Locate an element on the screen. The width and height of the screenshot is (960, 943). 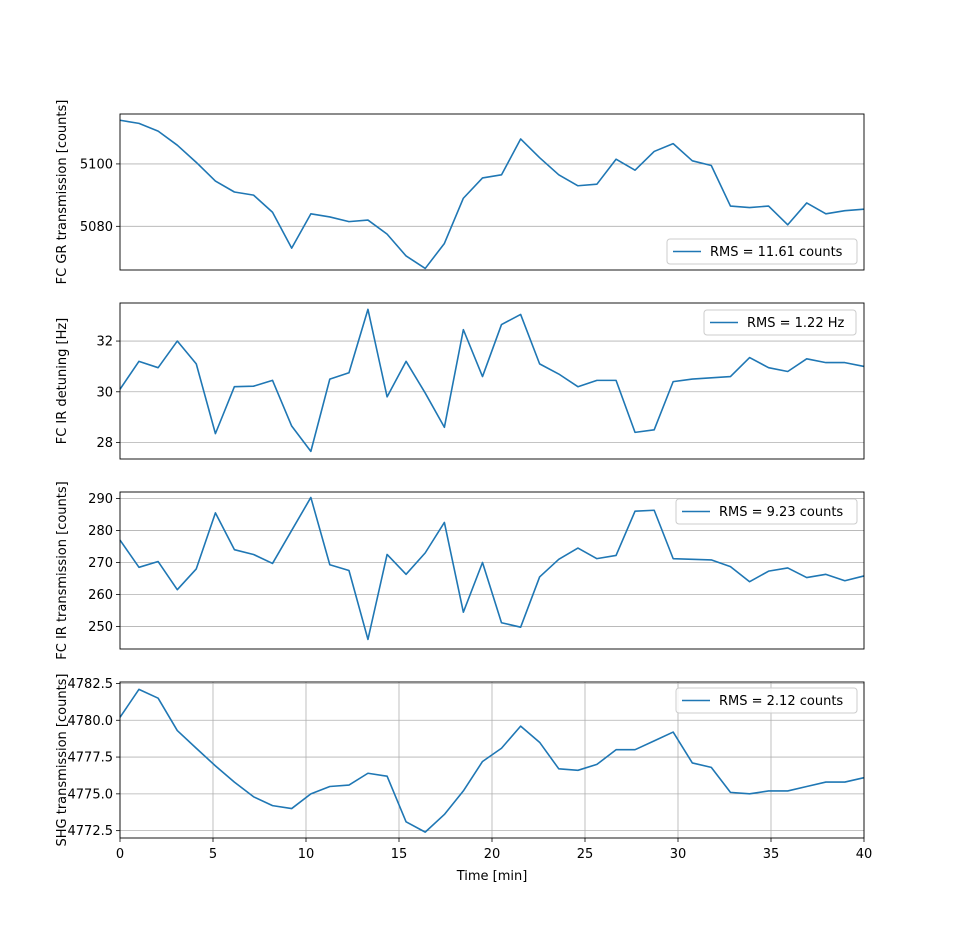
panel3-y-axis-label: FC IR transmission [counts] is located at coordinates (62, 570).